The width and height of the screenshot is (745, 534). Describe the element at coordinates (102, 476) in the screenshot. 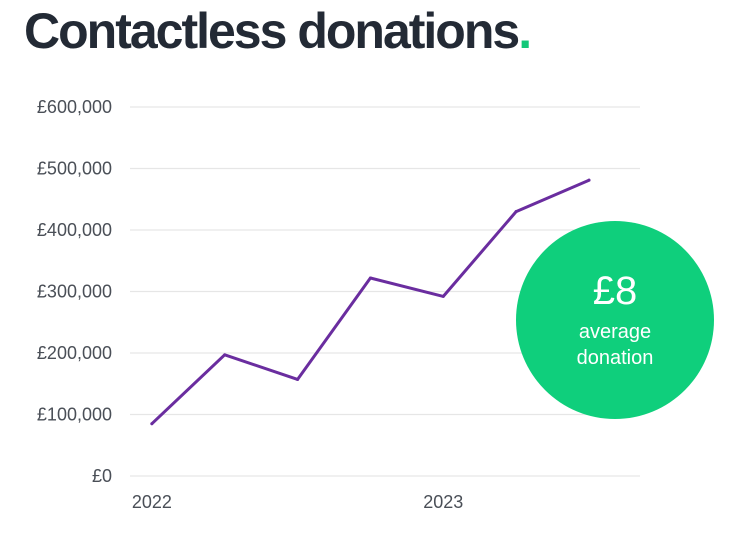

I see `y-tick-label: £0` at that location.